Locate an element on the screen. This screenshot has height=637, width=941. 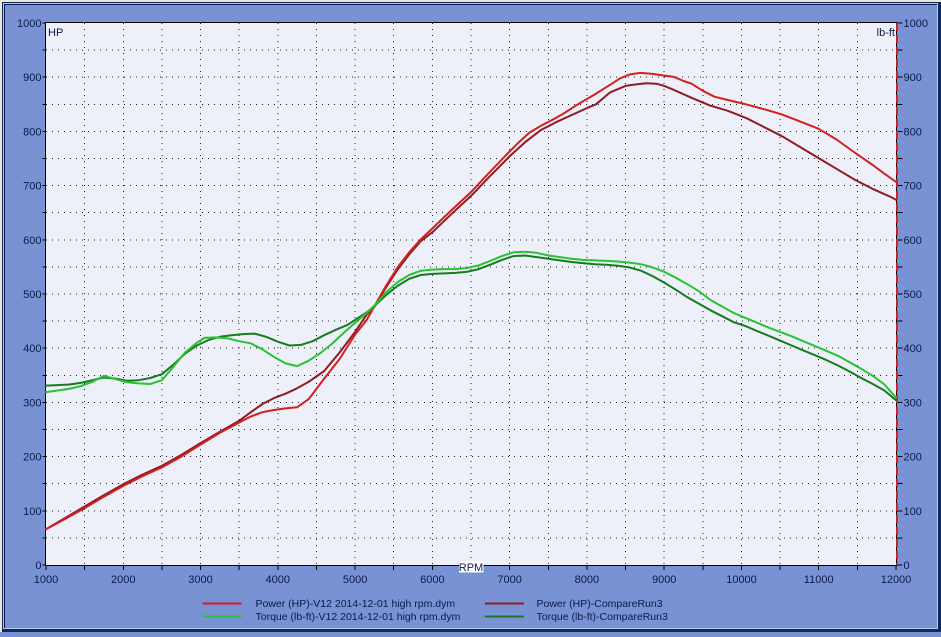
svg-text: 8000 is located at coordinates (587, 580).